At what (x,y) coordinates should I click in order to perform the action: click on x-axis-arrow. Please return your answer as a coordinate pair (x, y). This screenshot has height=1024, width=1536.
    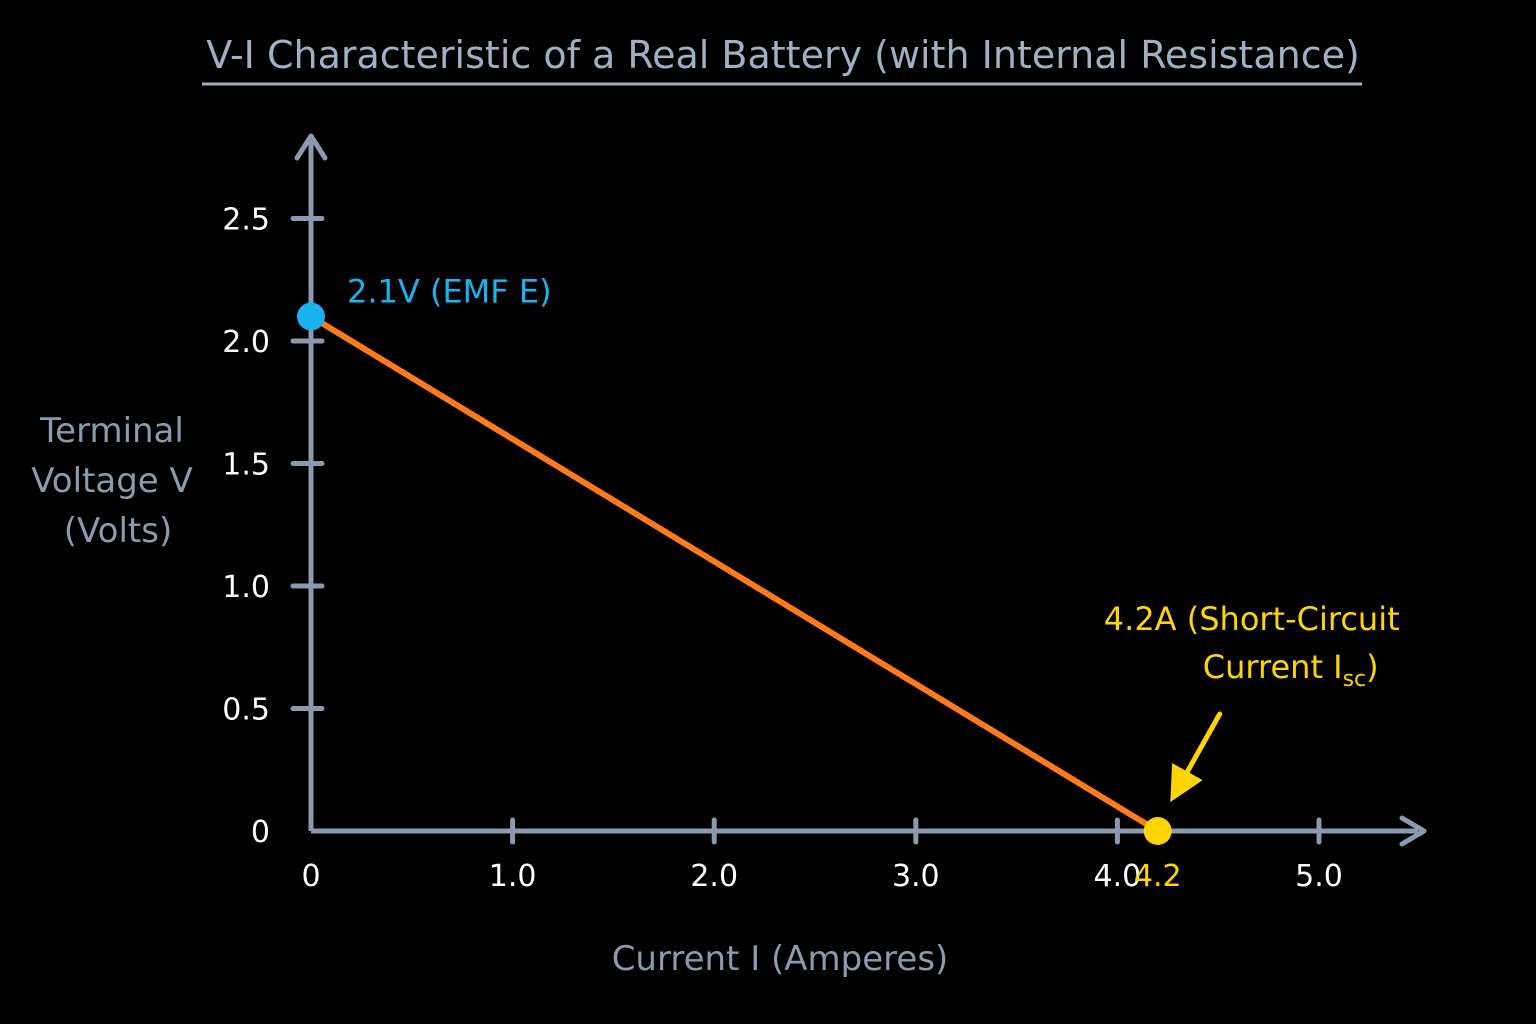
    Looking at the image, I should click on (1413, 831).